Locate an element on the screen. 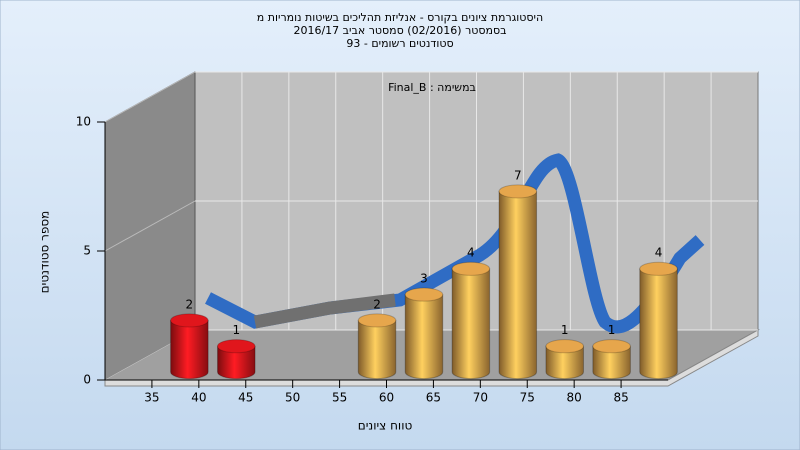 Image resolution: width=800 pixels, height=450 pixels. x-axis-label: טווח ציונים is located at coordinates (385, 426).